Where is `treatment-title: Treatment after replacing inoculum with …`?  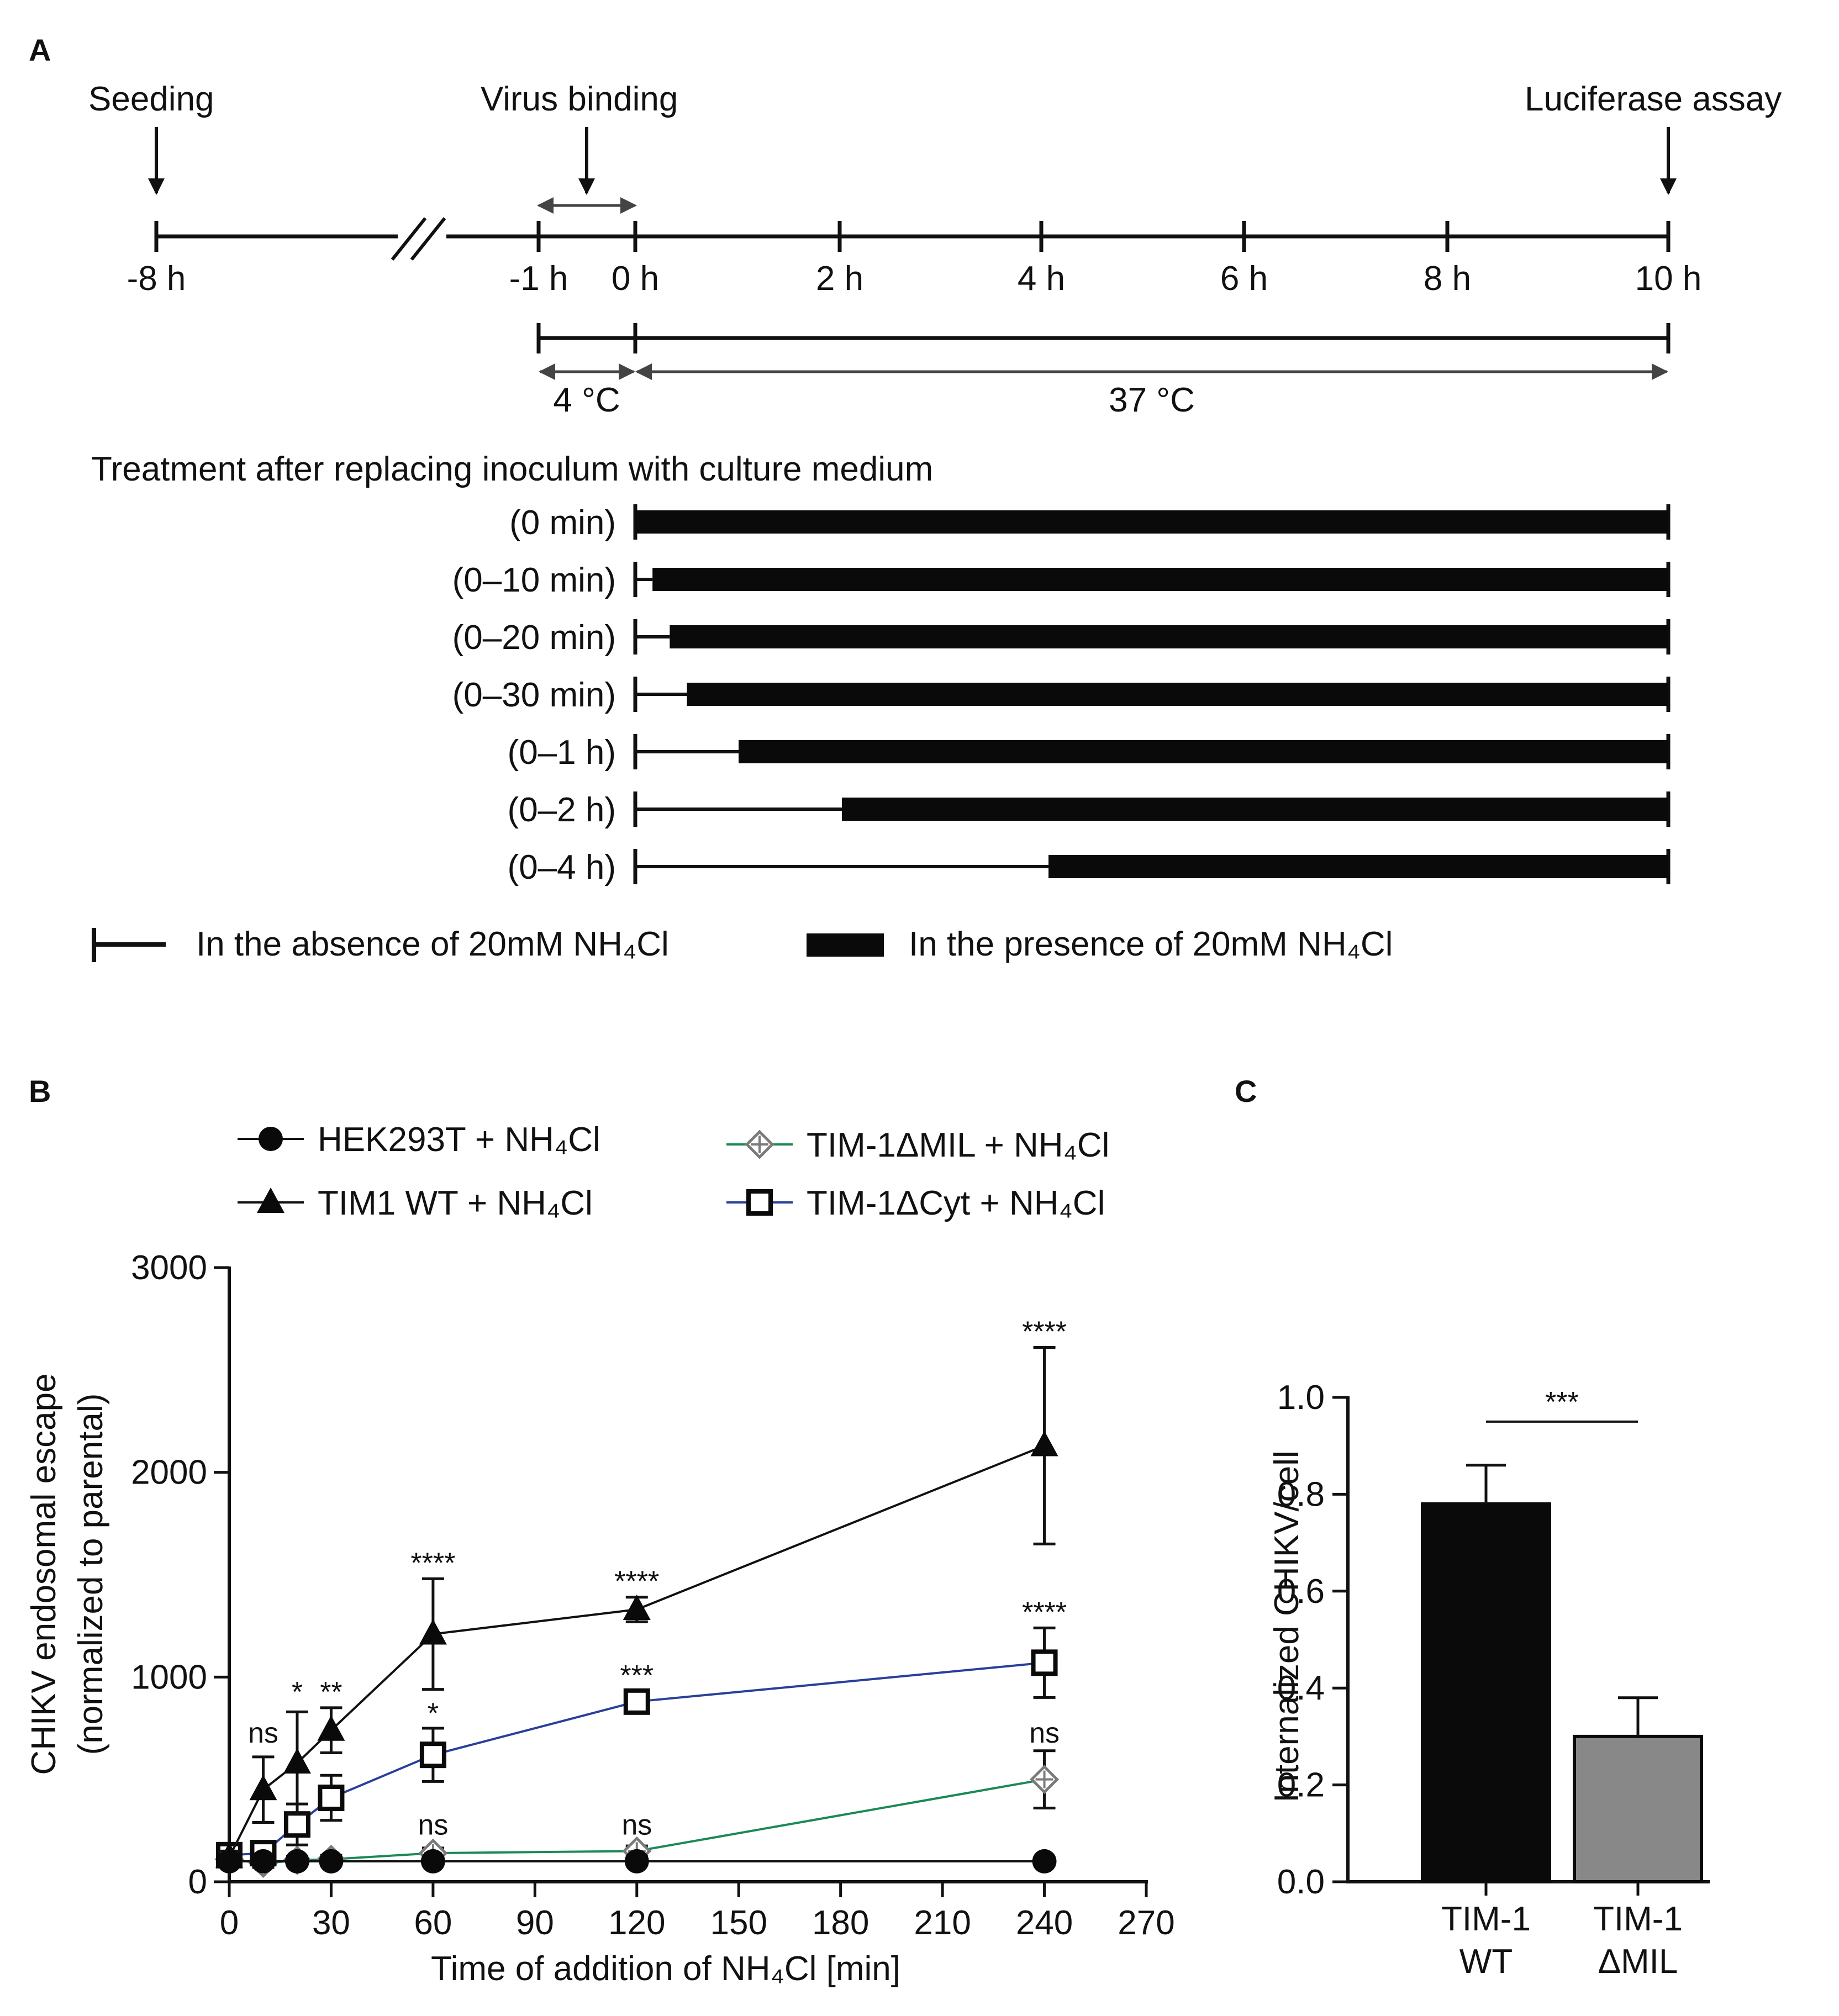
treatment-title: Treatment after replacing inoculum with … is located at coordinates (512, 469).